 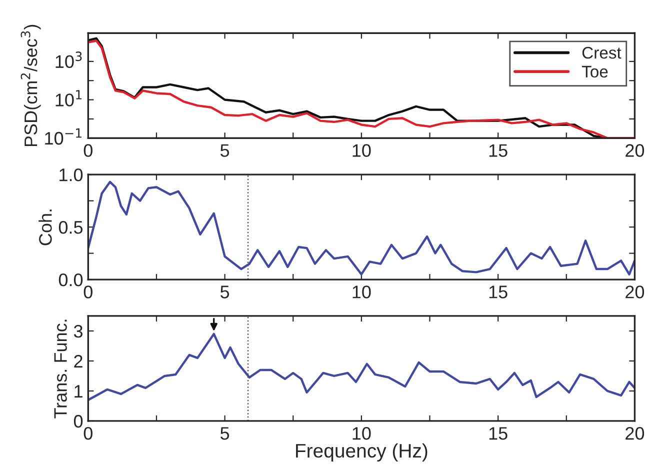 What do you see at coordinates (30, 85) in the screenshot?
I see `y-axis-title: PSD(cm$^{2}$/sec$^{3}$)` at bounding box center [30, 85].